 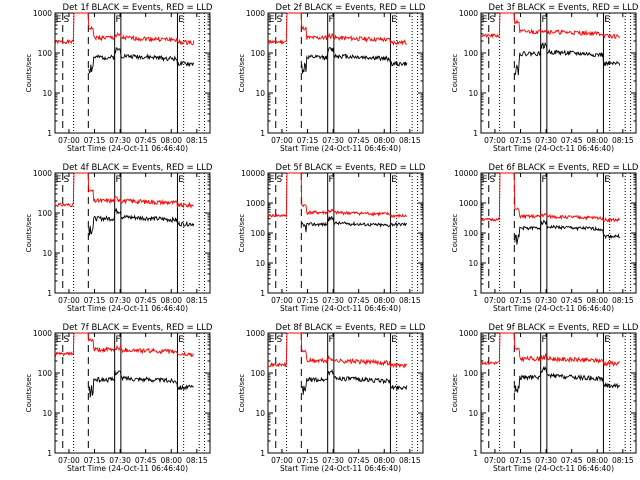 I want to click on panel-title: Det 2f BLACK = Events, RED = LLD, so click(x=351, y=8).